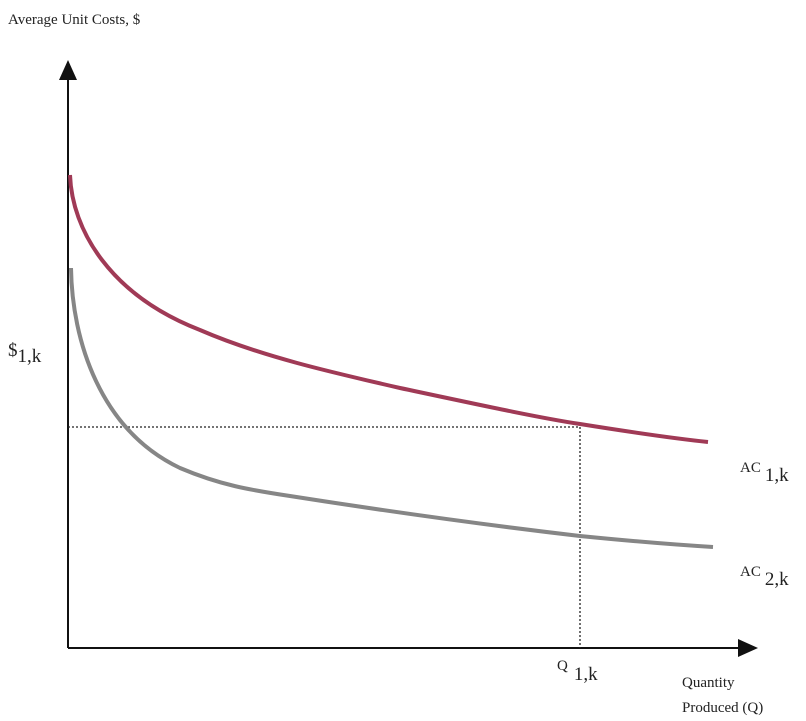  What do you see at coordinates (764, 473) in the screenshot?
I see `ac1-label: AC 1,k` at bounding box center [764, 473].